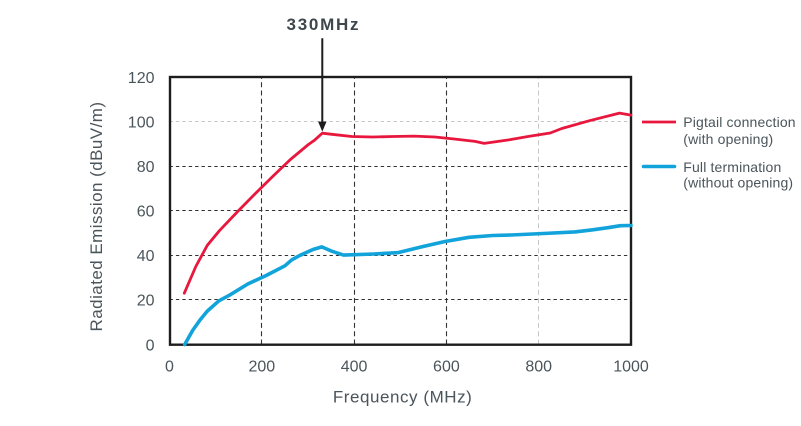 The height and width of the screenshot is (426, 801). What do you see at coordinates (323, 24) in the screenshot?
I see `svg-text: 330MHz` at bounding box center [323, 24].